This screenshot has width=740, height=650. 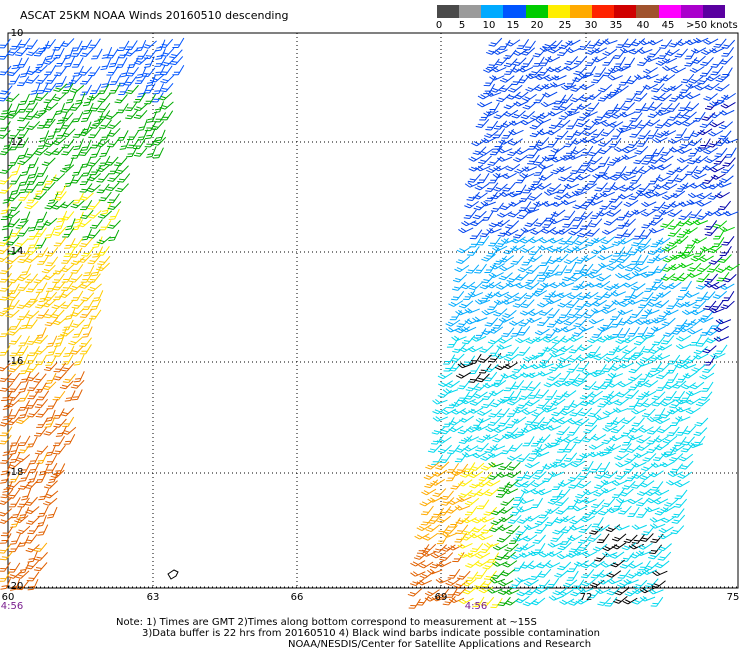 I want to click on legend-label: 10, so click(x=489, y=25).